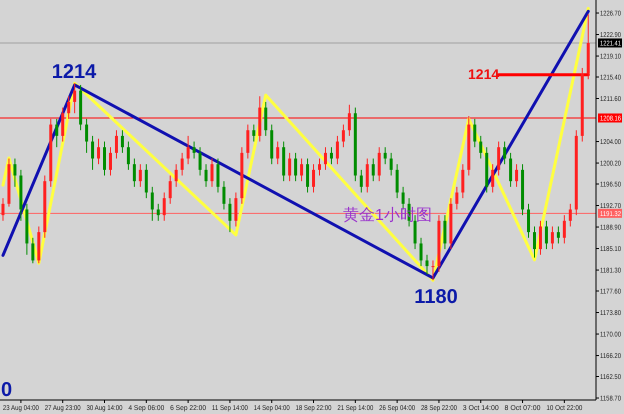 Image resolution: width=624 pixels, height=414 pixels. I want to click on annotation: 1180, so click(436, 297).